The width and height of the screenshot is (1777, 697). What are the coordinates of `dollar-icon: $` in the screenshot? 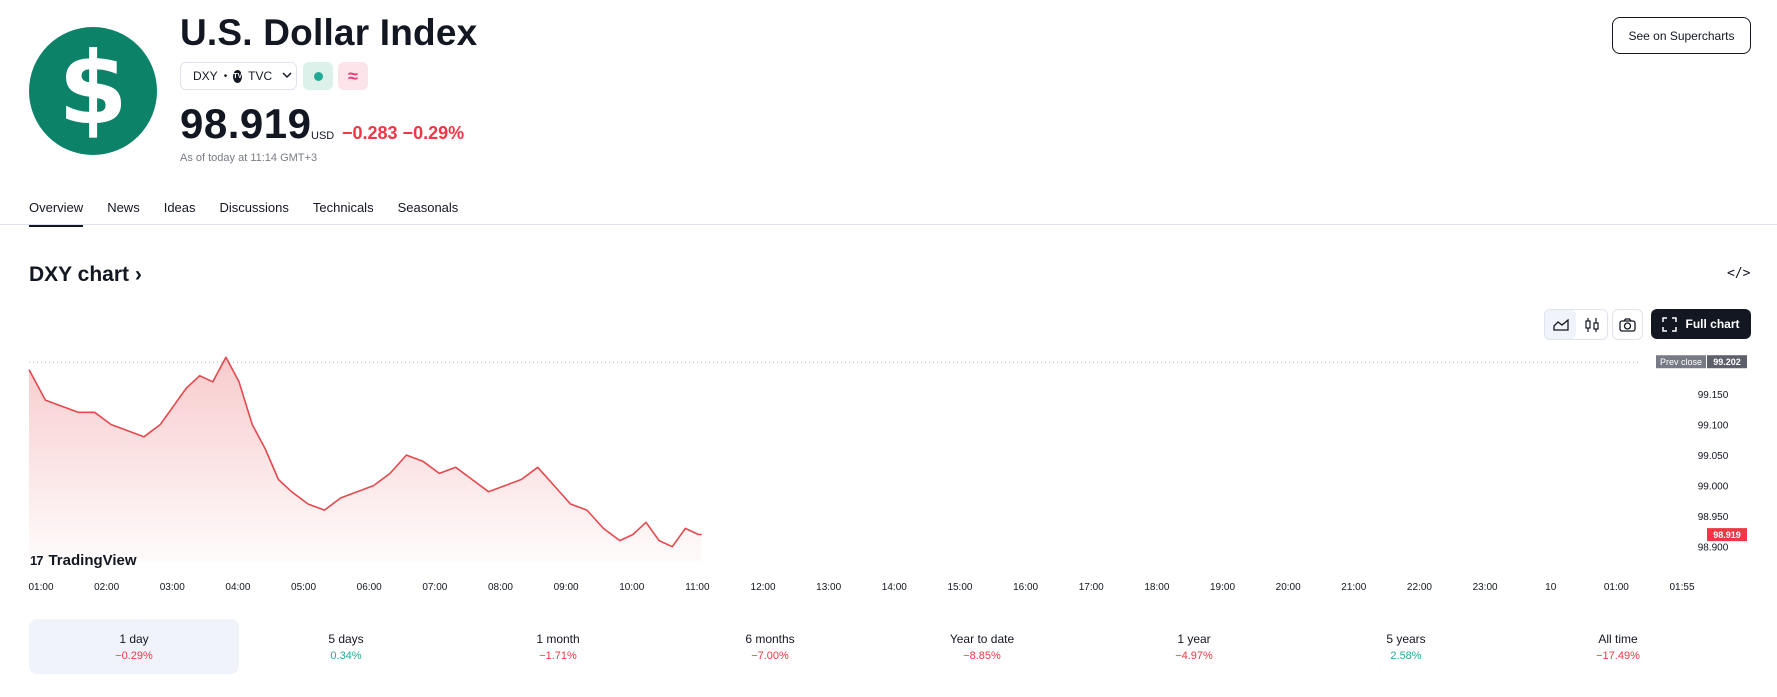 It's located at (93, 91).